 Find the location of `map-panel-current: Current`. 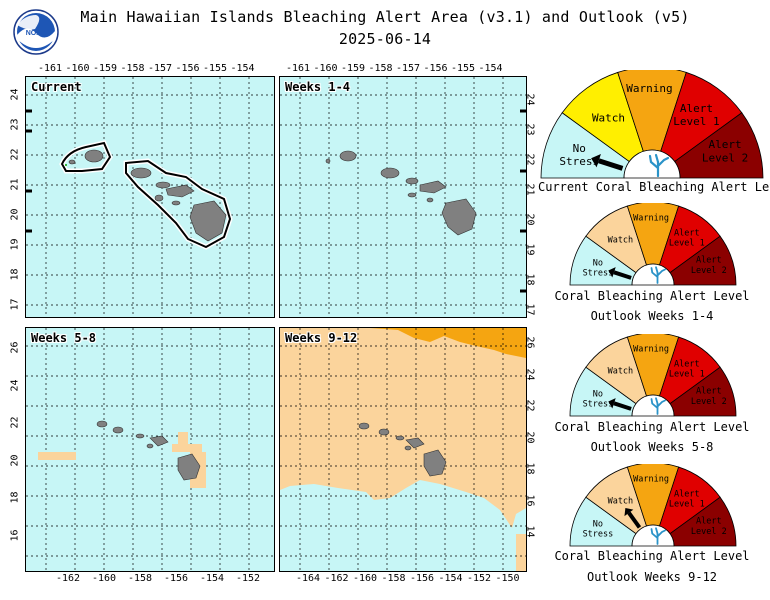

map-panel-current: Current is located at coordinates (150, 197).